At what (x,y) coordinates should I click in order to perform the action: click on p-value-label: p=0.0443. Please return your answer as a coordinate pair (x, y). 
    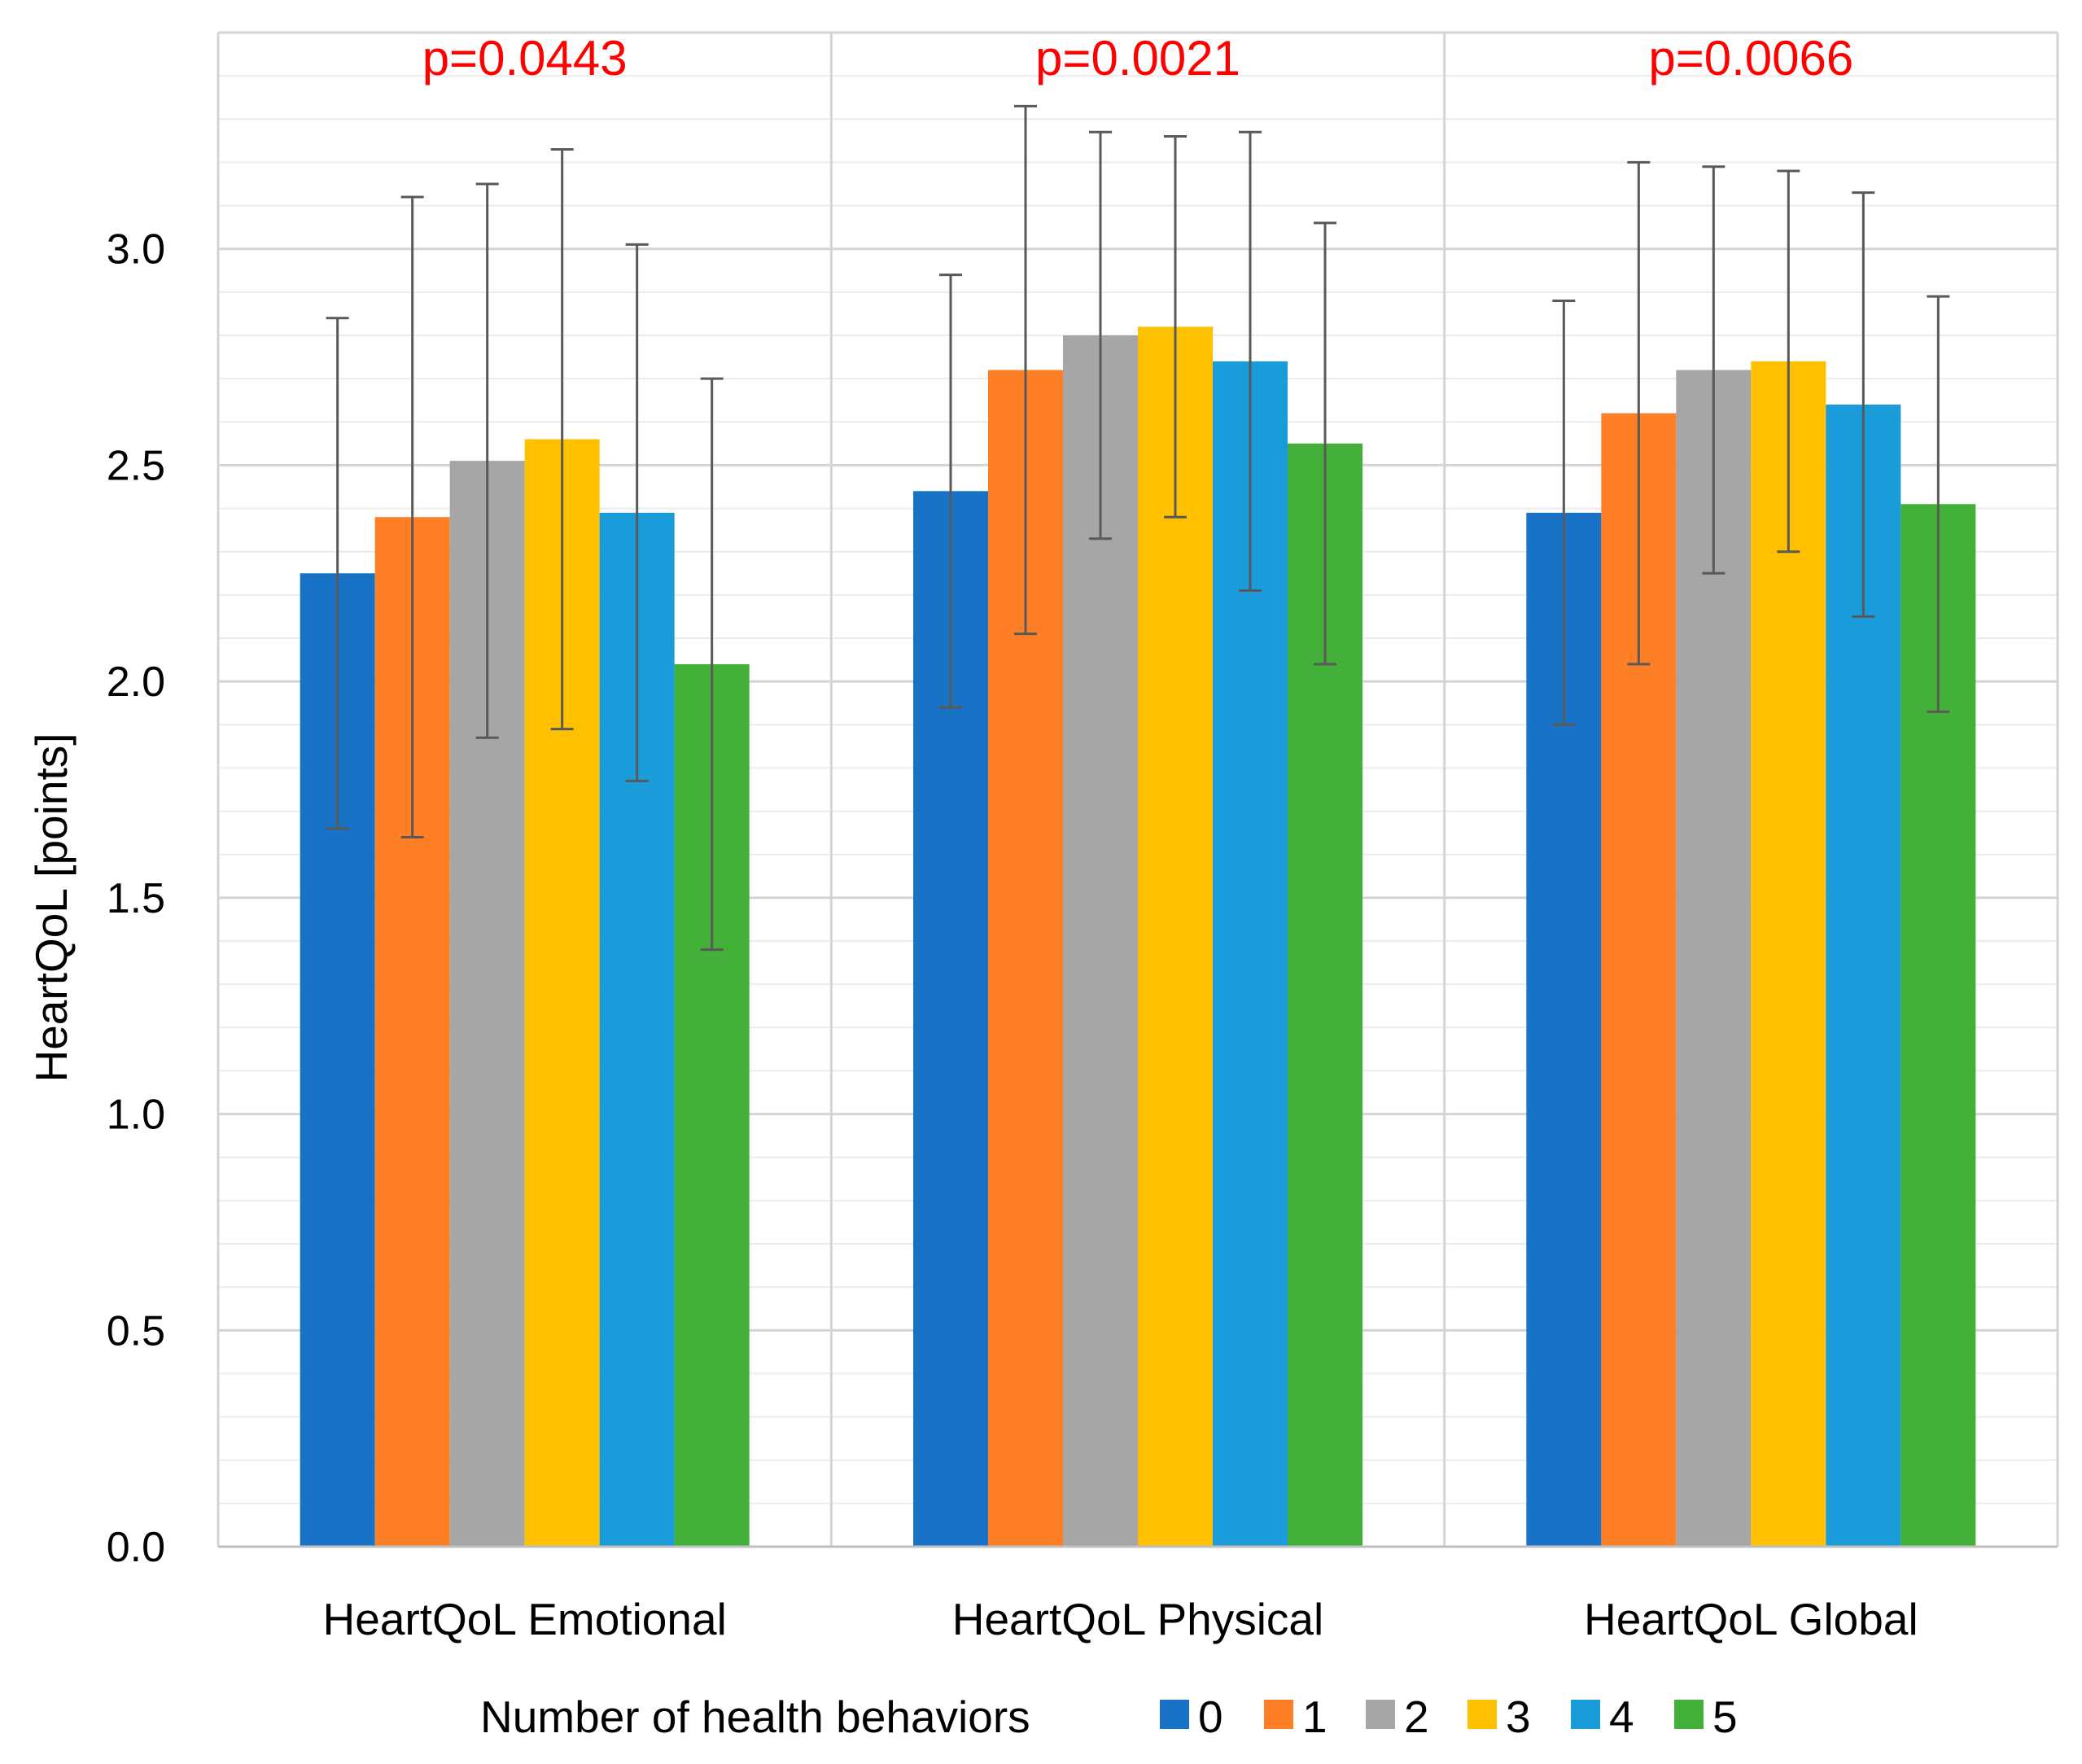
    Looking at the image, I should click on (525, 58).